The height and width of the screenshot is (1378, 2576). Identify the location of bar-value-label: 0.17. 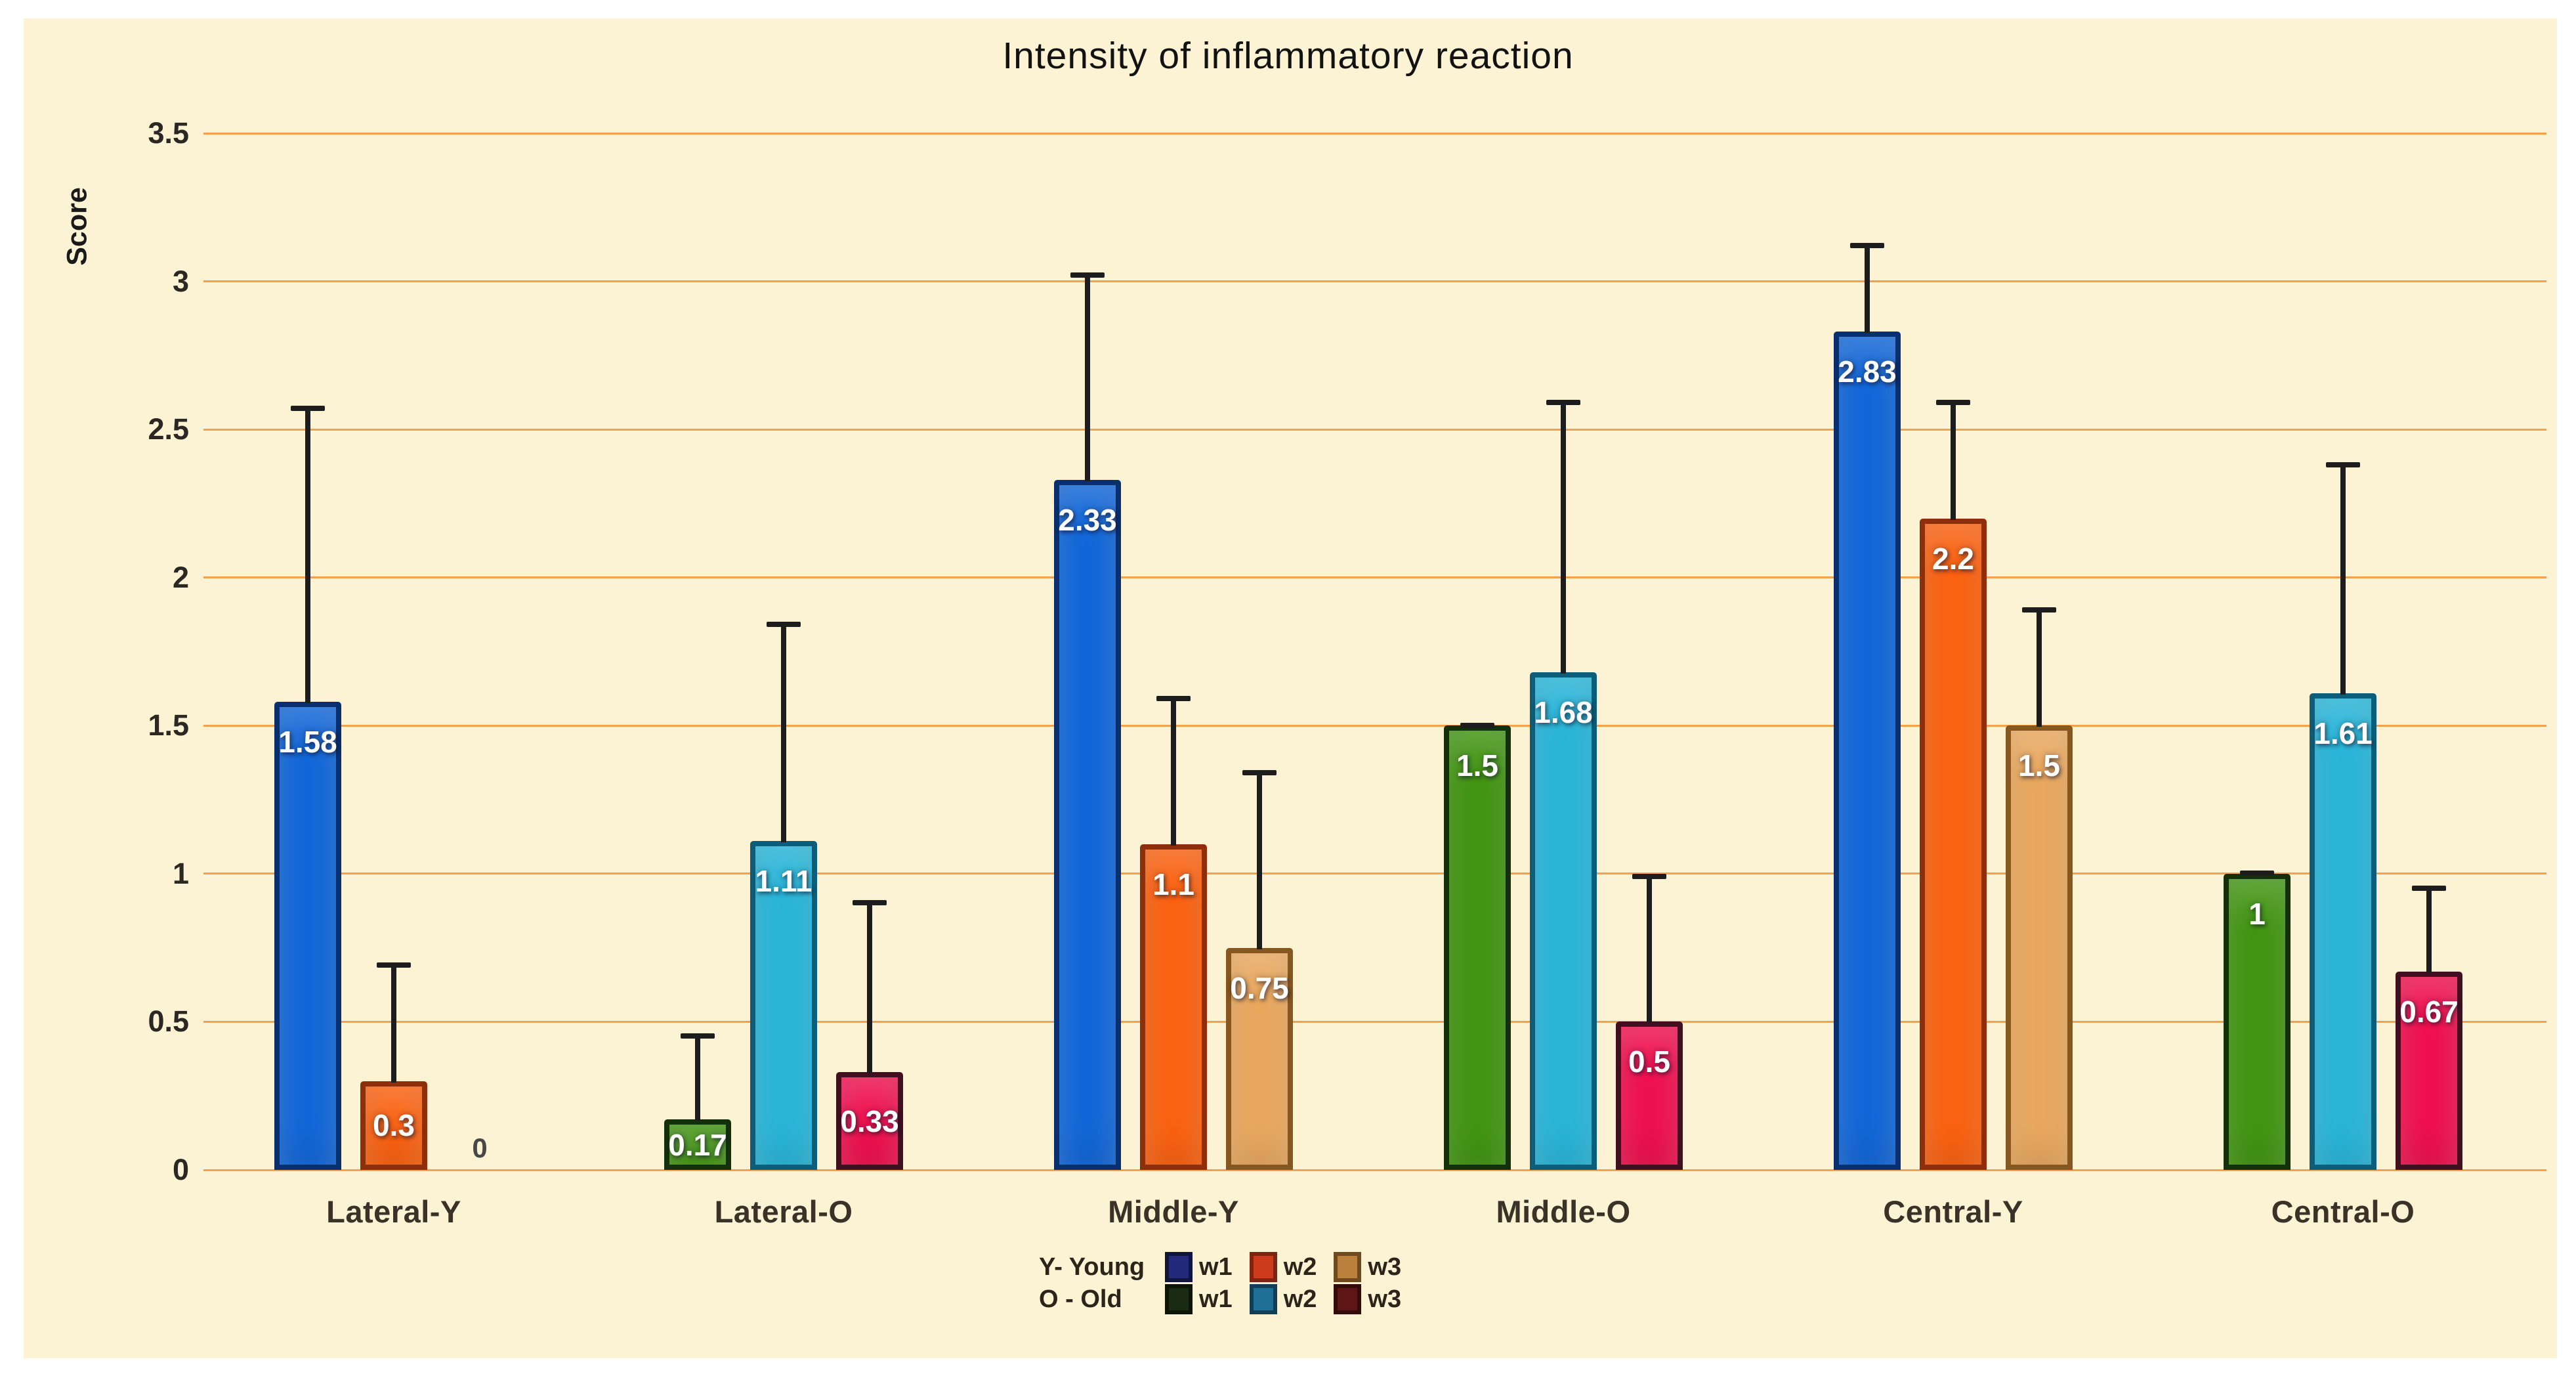
(697, 1144).